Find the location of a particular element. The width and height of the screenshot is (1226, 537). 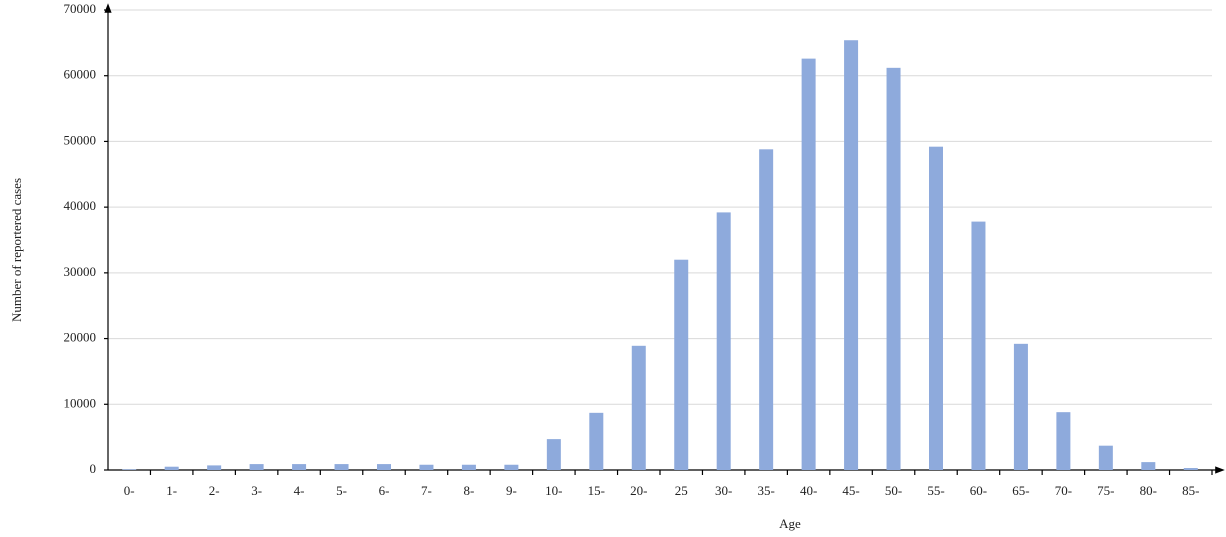

x-tick-label: 0- is located at coordinates (129, 490).